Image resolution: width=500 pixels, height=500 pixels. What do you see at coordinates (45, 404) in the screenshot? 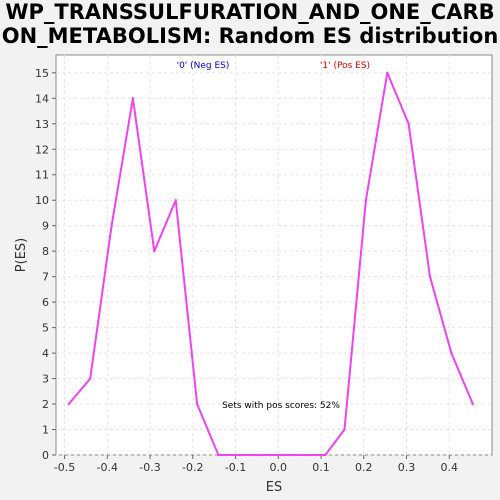
I see `y-tick-label: 2` at bounding box center [45, 404].